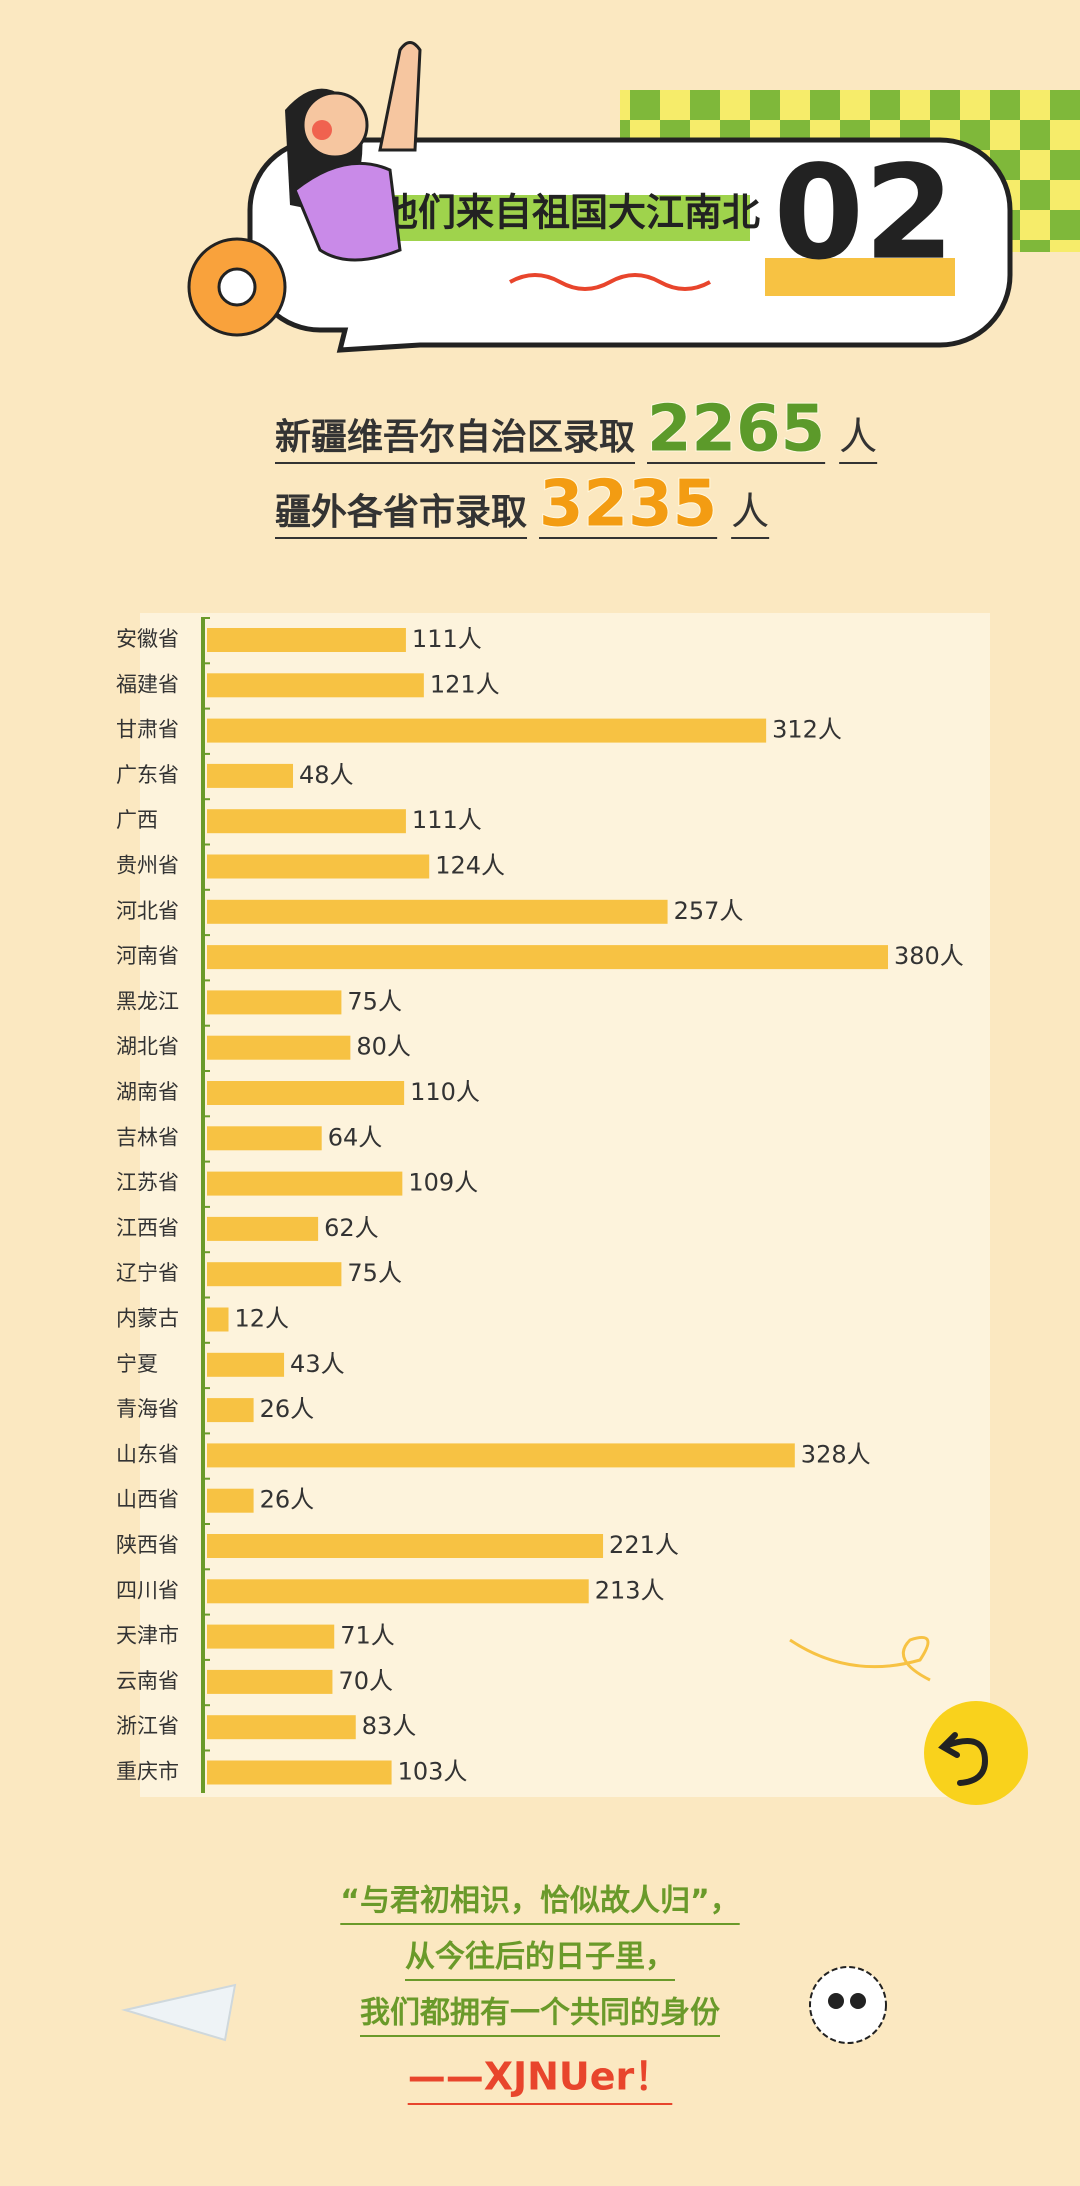 Image resolution: width=1080 pixels, height=2186 pixels. I want to click on value-label: 124人, so click(470, 866).